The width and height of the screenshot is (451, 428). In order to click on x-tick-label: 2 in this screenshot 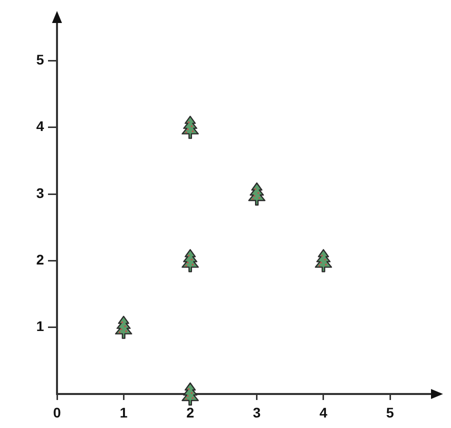, I will do `click(190, 412)`.